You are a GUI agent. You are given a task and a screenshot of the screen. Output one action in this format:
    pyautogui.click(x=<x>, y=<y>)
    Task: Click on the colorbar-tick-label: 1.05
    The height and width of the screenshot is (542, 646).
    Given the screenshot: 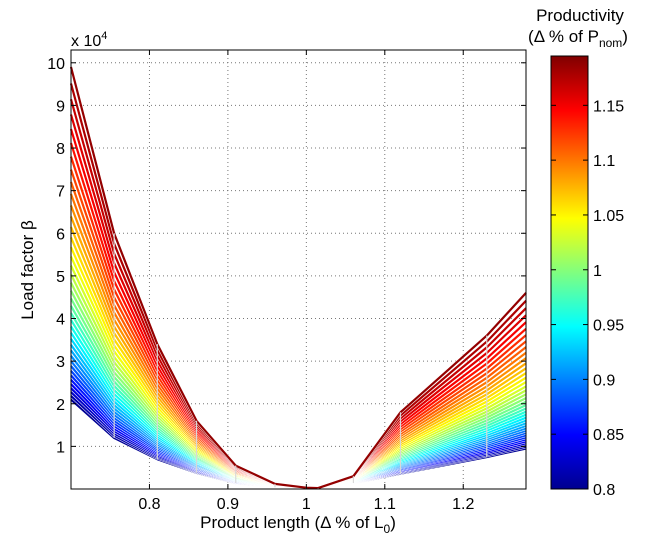 What is the action you would take?
    pyautogui.click(x=608, y=216)
    